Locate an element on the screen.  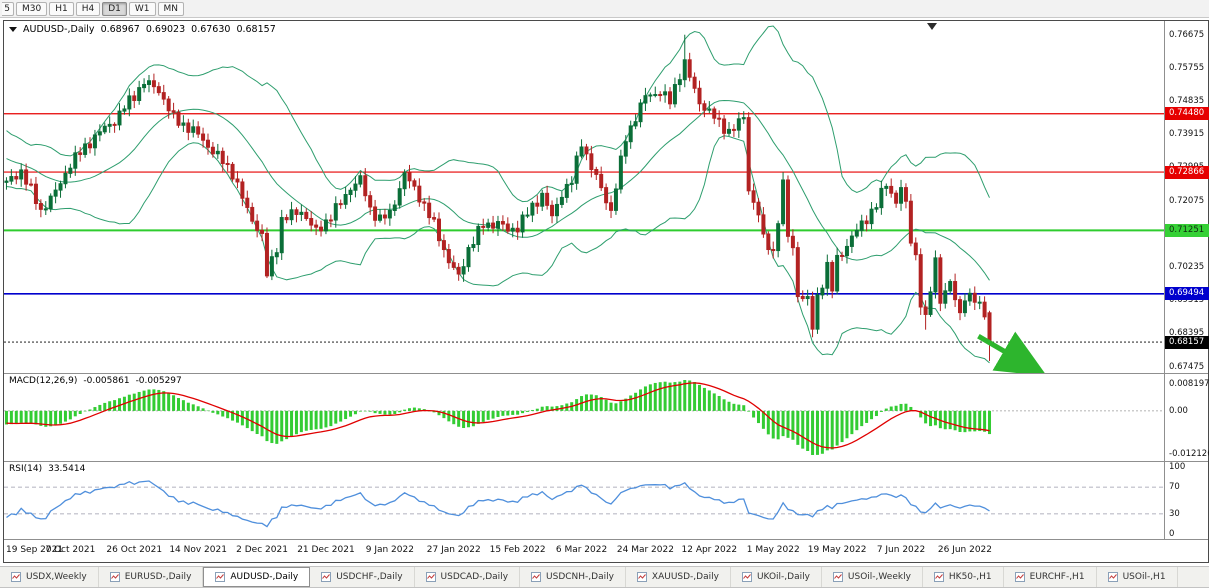
rsi-name: RSI(14) is located at coordinates (26, 469).